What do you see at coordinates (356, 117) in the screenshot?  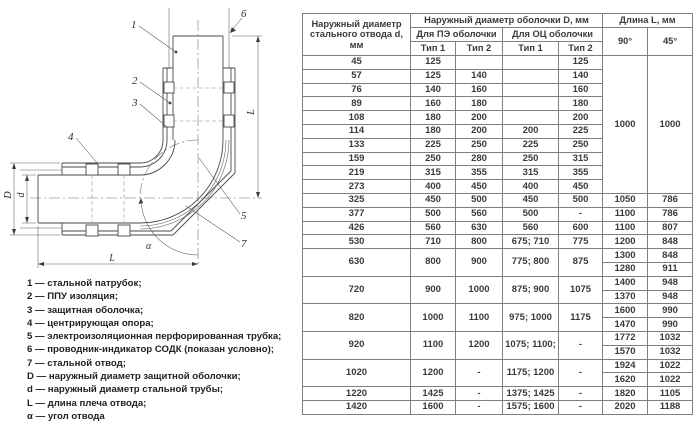 I see `table-cell: 108` at bounding box center [356, 117].